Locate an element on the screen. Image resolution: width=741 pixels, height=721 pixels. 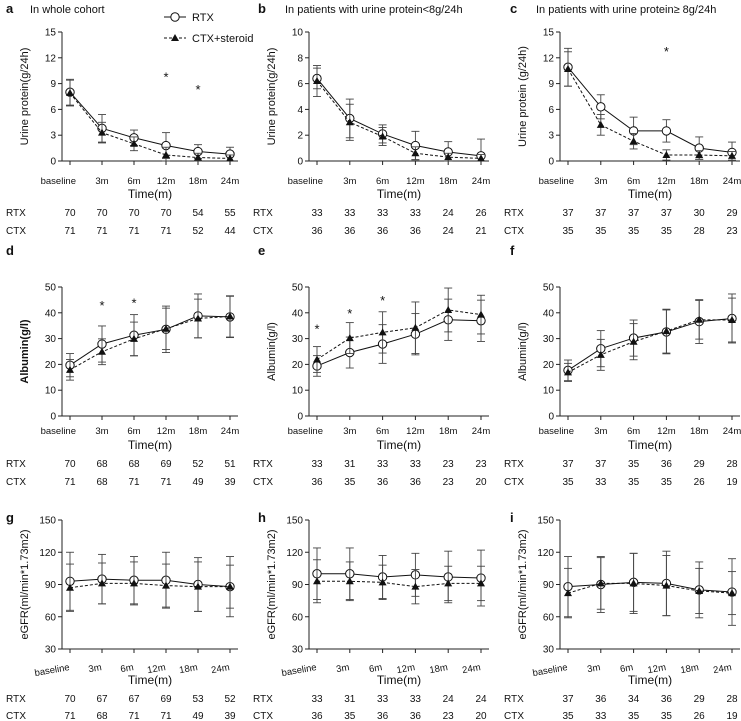
legend-ctx-marker is located at coordinates (175, 37).